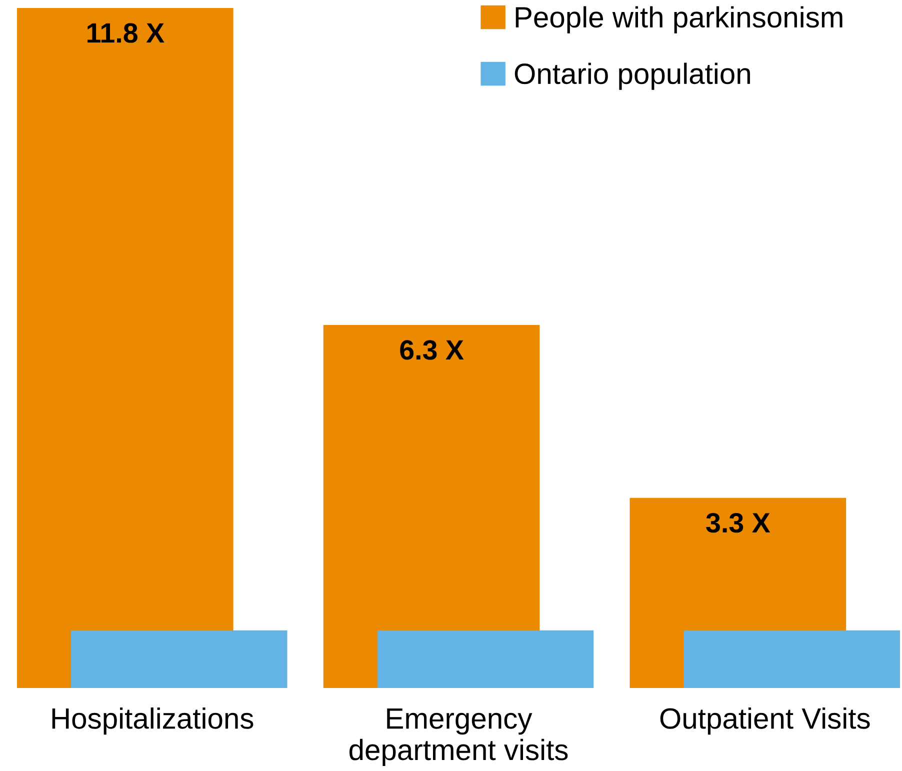 This screenshot has height=771, width=902. Describe the element at coordinates (459, 737) in the screenshot. I see `x-tick-label: Emergency department visits` at that location.